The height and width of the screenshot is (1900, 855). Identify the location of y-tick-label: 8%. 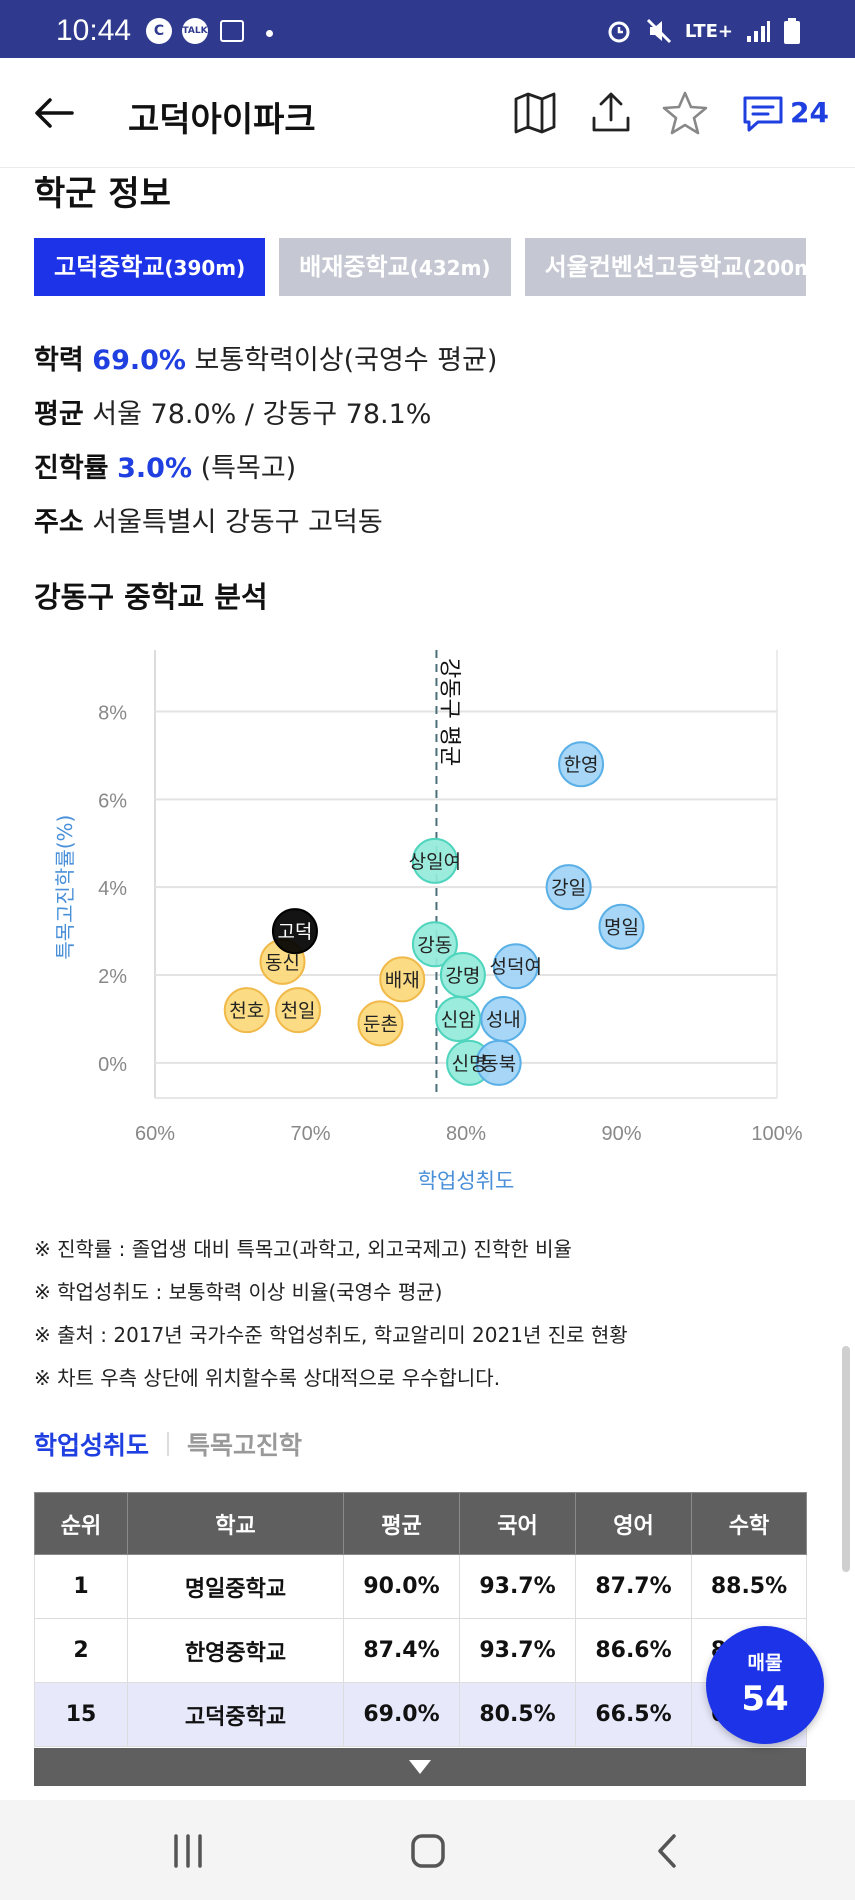
(112, 713).